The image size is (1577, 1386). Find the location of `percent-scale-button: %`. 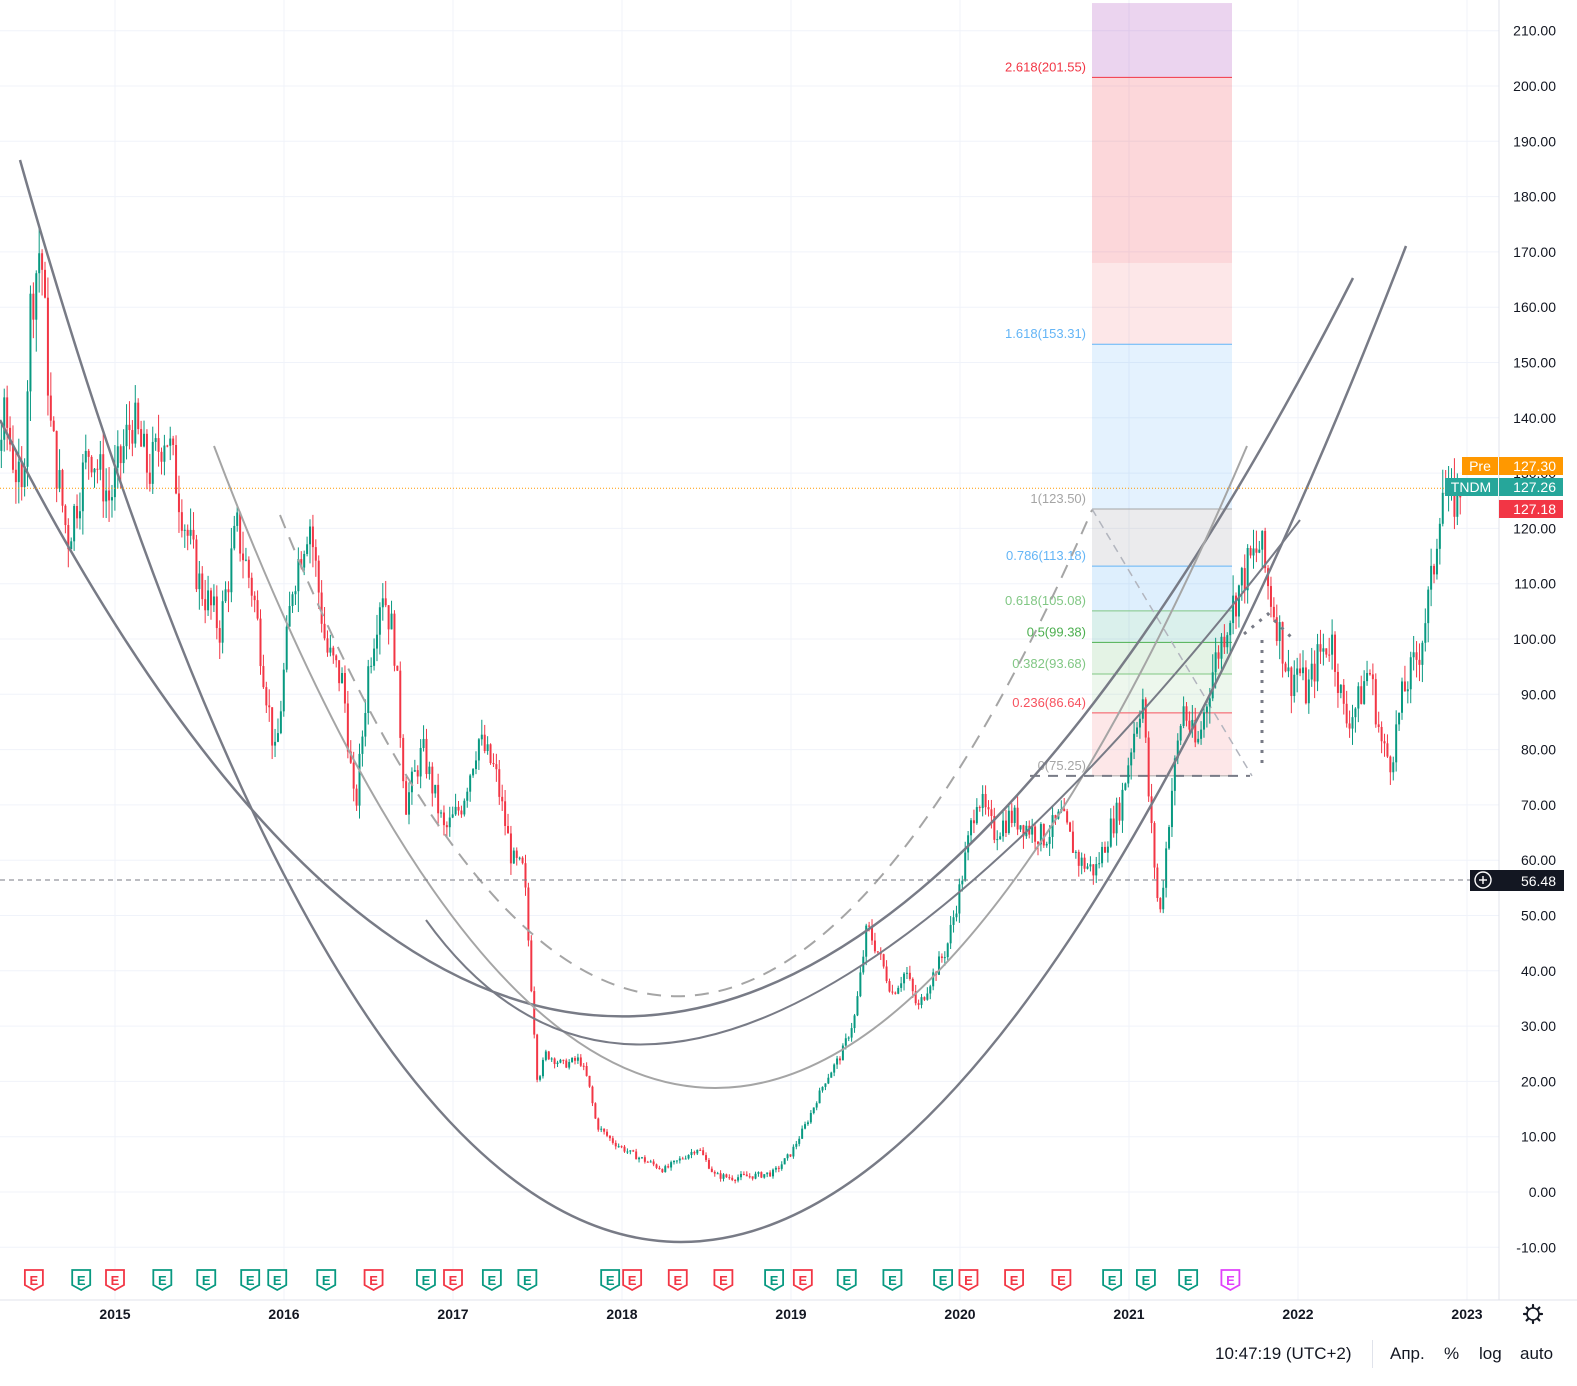

percent-scale-button: % is located at coordinates (1452, 1353).